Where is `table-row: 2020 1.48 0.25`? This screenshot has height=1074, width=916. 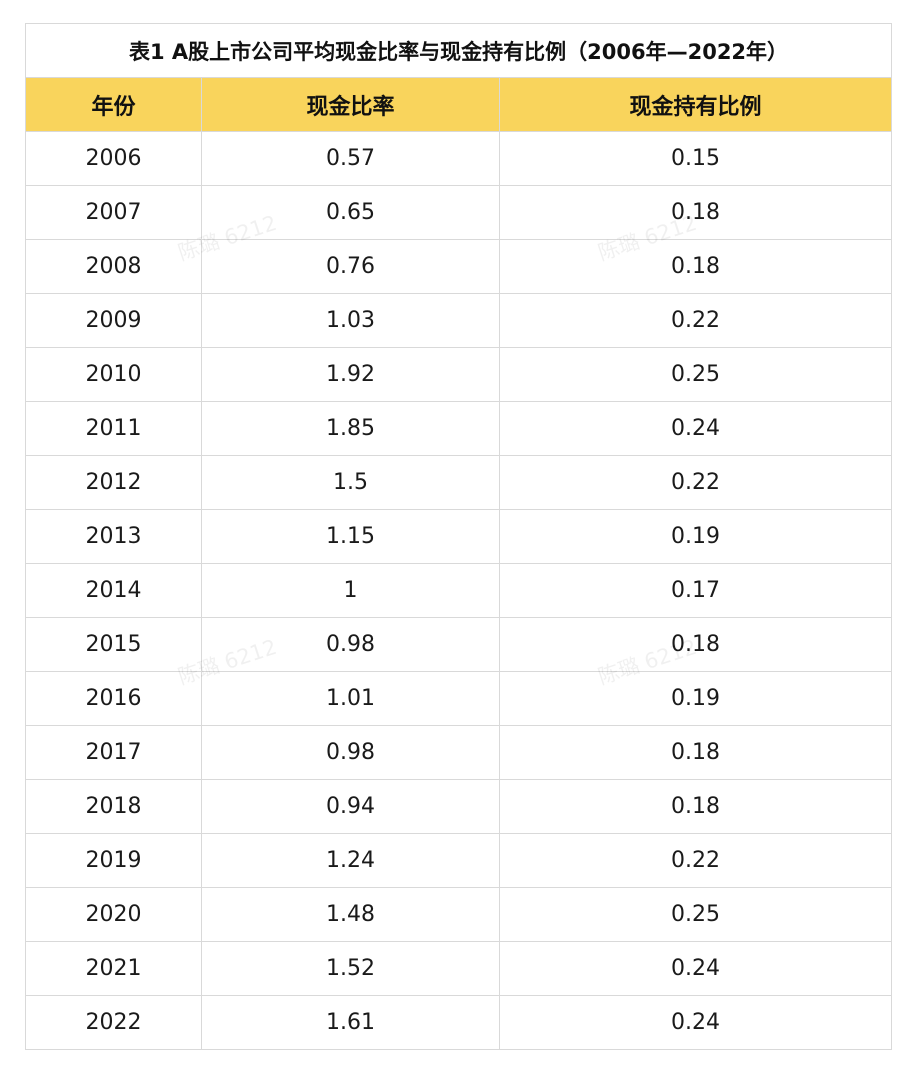 table-row: 2020 1.48 0.25 is located at coordinates (459, 914).